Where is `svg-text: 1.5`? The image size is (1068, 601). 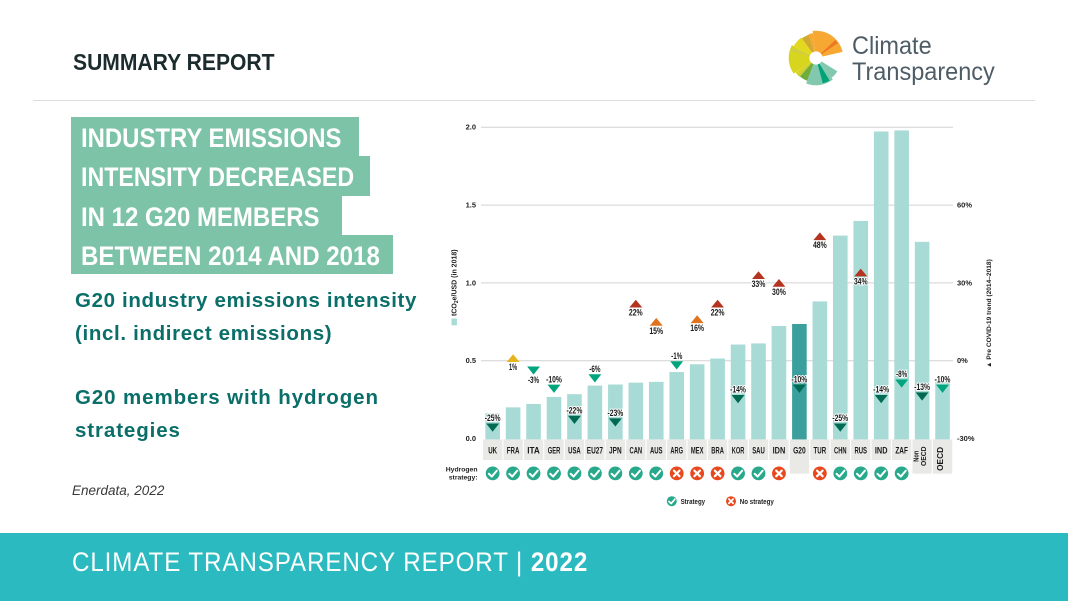 svg-text: 1.5 is located at coordinates (471, 205).